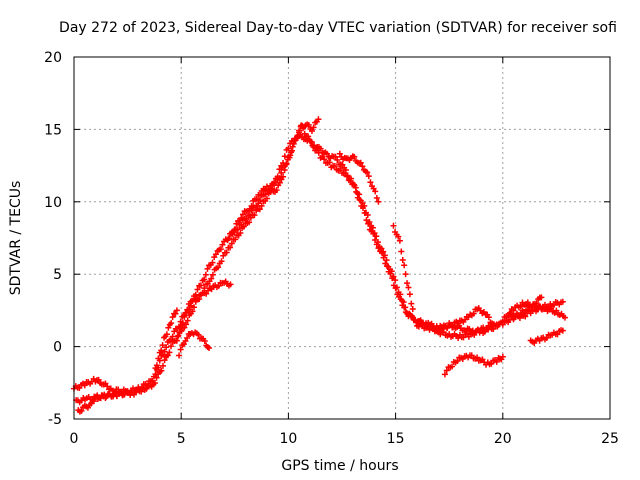 The height and width of the screenshot is (480, 640). I want to click on x-tick-label: 20, so click(503, 439).